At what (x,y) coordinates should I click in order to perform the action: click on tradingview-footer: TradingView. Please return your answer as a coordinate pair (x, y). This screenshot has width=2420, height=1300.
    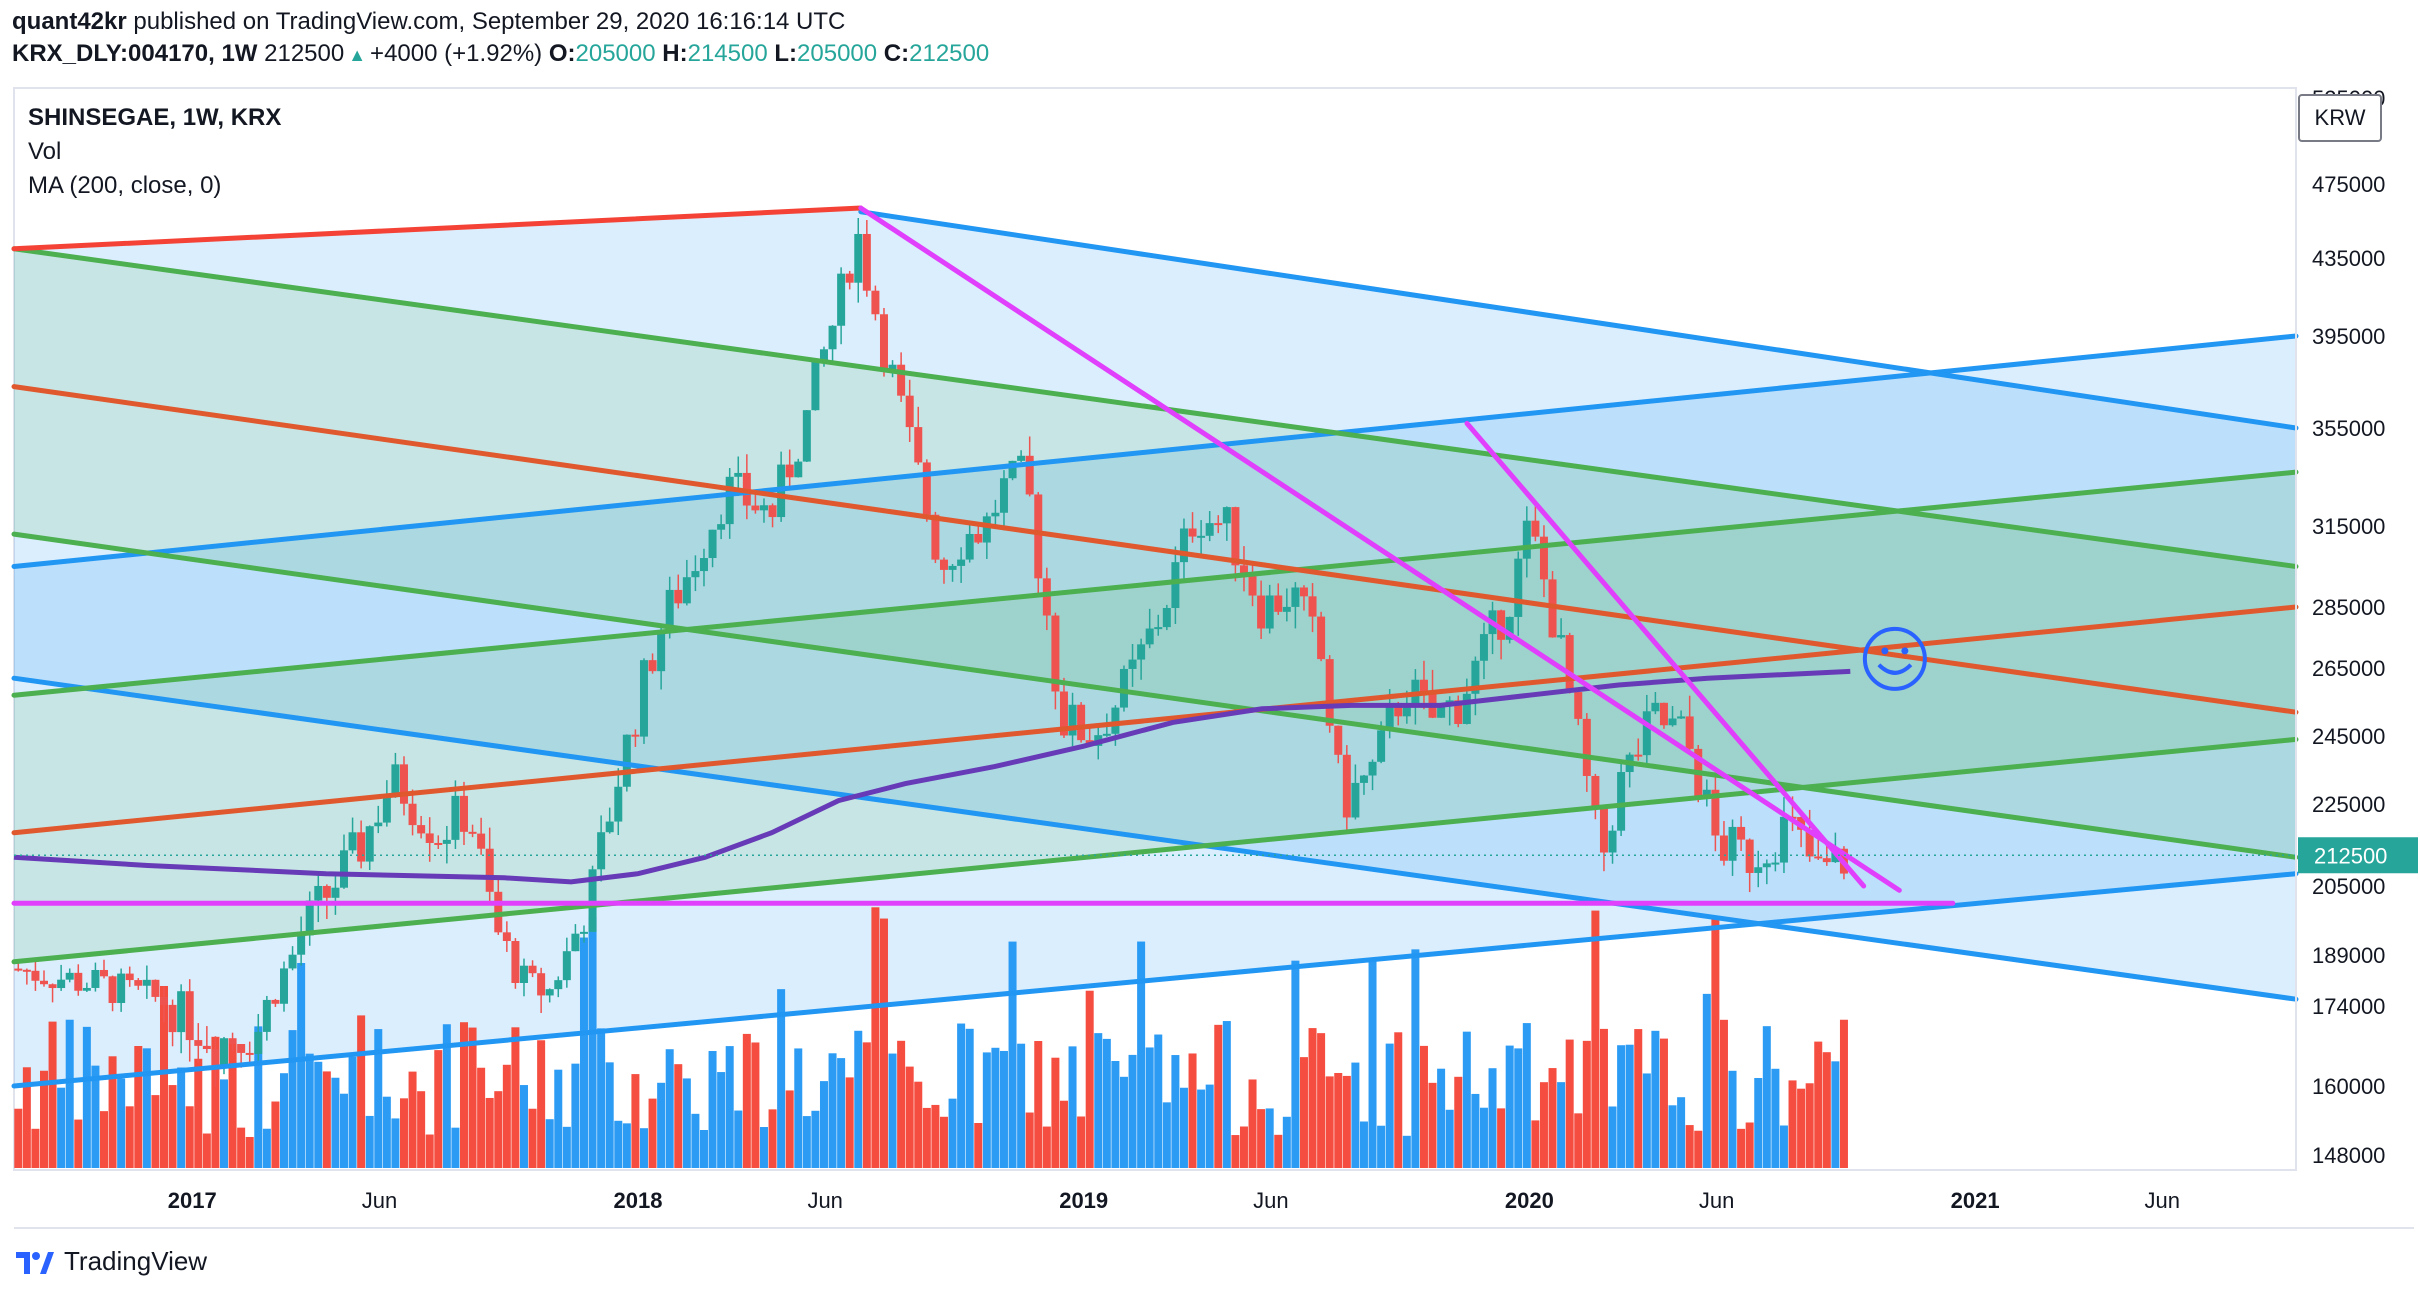
    Looking at the image, I should click on (110, 1261).